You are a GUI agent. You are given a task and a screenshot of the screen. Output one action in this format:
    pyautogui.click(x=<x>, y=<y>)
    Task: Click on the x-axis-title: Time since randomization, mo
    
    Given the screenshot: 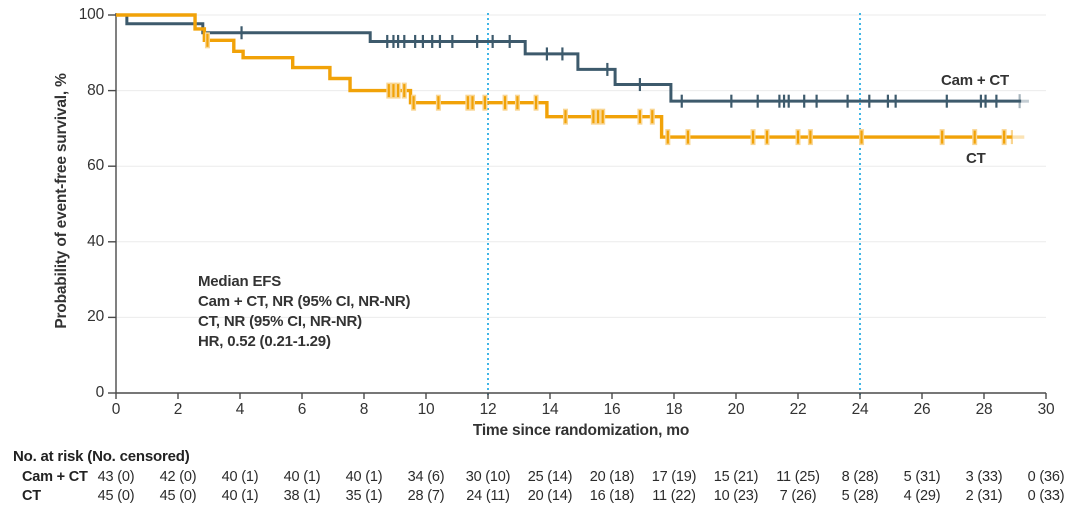 What is the action you would take?
    pyautogui.click(x=581, y=430)
    